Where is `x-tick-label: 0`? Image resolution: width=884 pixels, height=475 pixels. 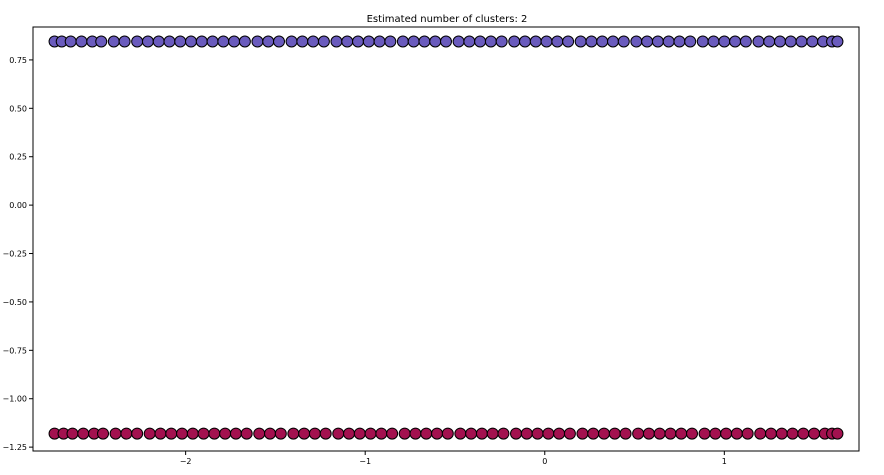 x-tick-label: 0 is located at coordinates (544, 461).